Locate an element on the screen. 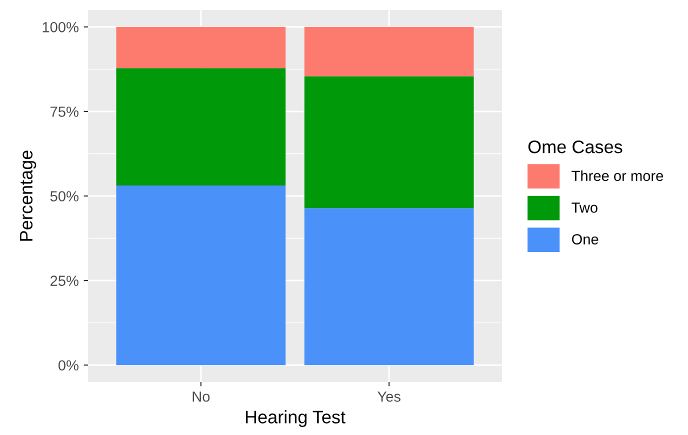 The width and height of the screenshot is (688, 435). legend-label: Three or more is located at coordinates (618, 176).